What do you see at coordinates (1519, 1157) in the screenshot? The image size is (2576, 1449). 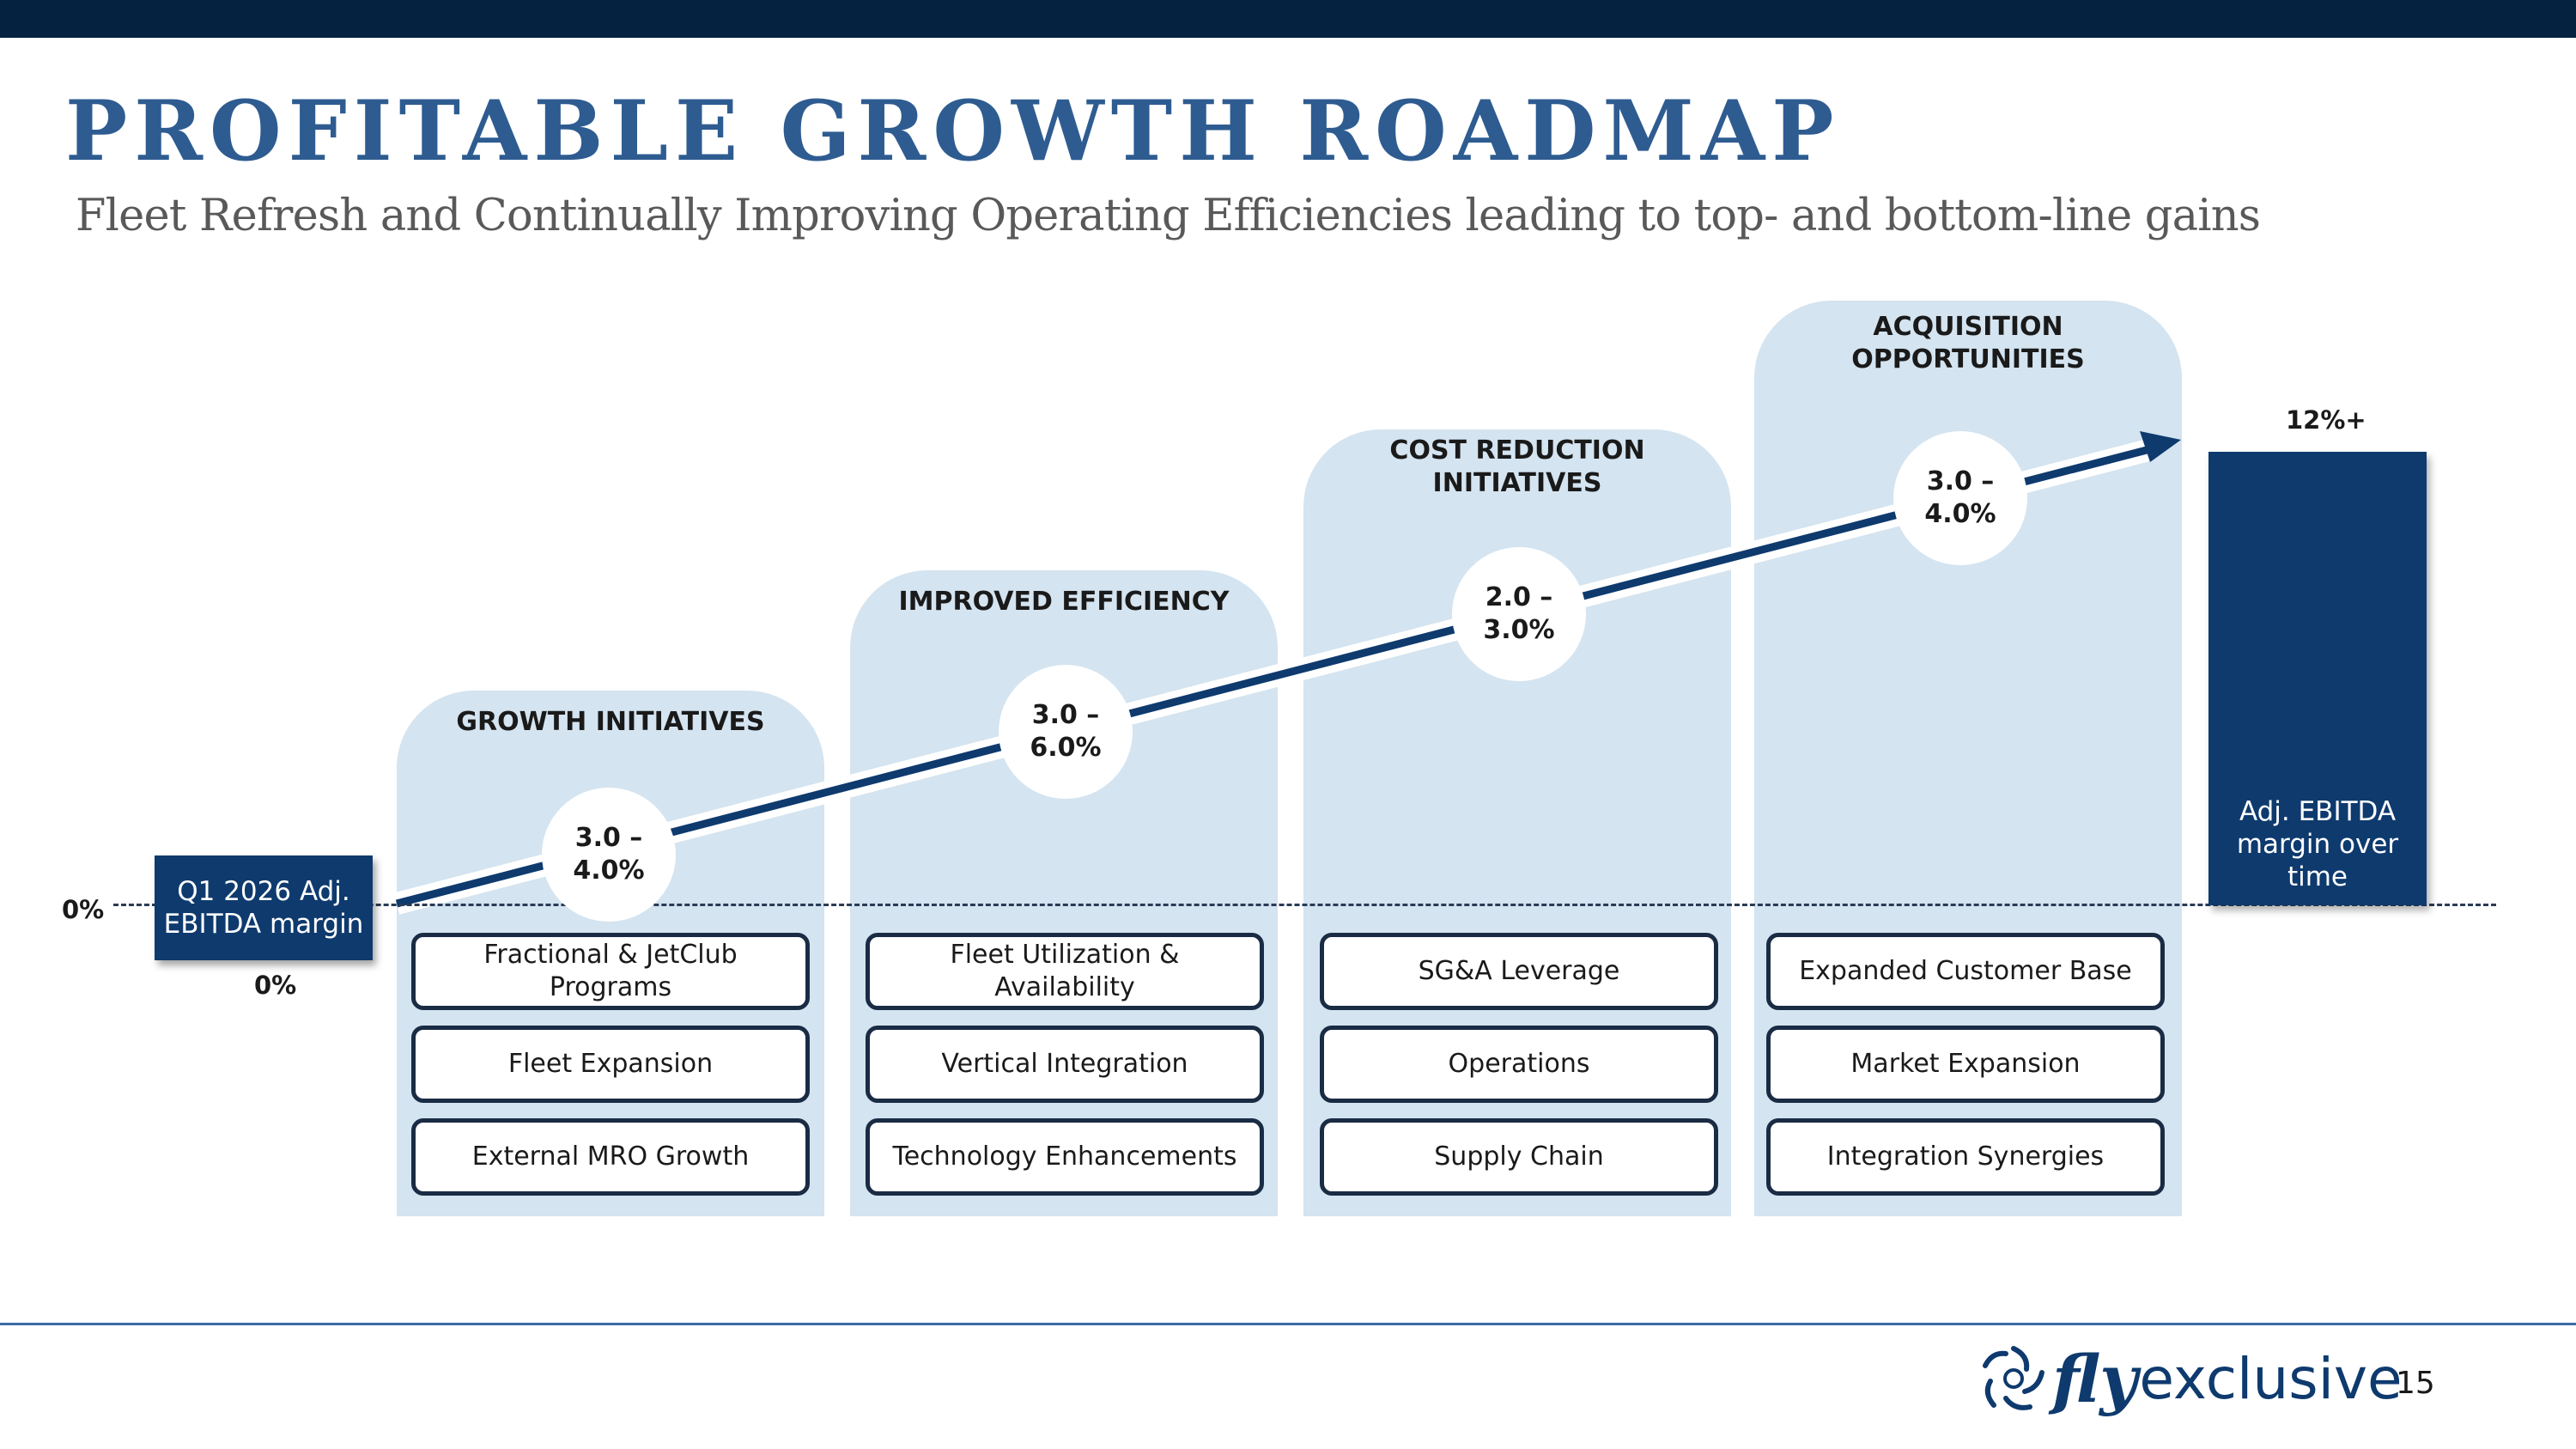 I see `initiative-box: Supply Chain` at bounding box center [1519, 1157].